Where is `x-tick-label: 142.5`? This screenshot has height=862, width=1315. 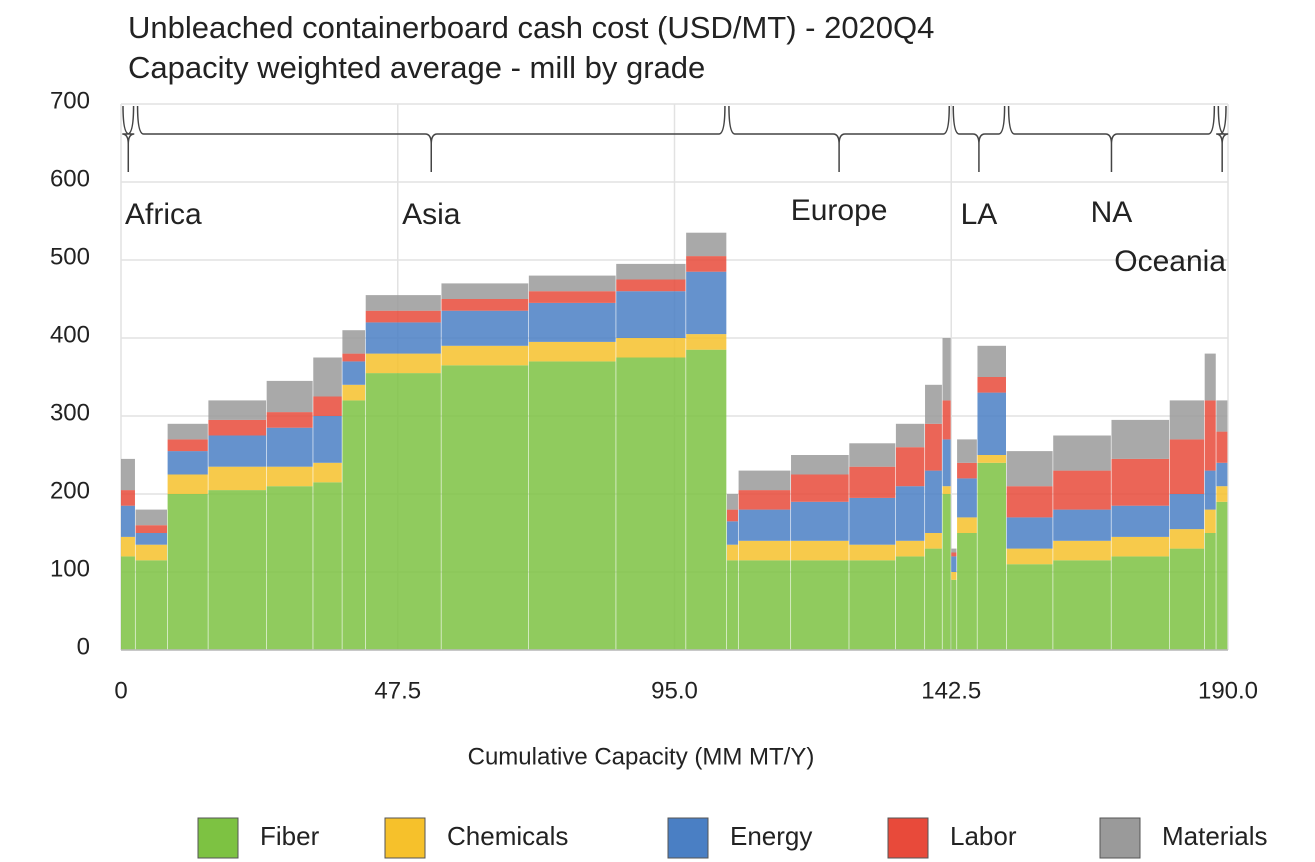 x-tick-label: 142.5 is located at coordinates (951, 690).